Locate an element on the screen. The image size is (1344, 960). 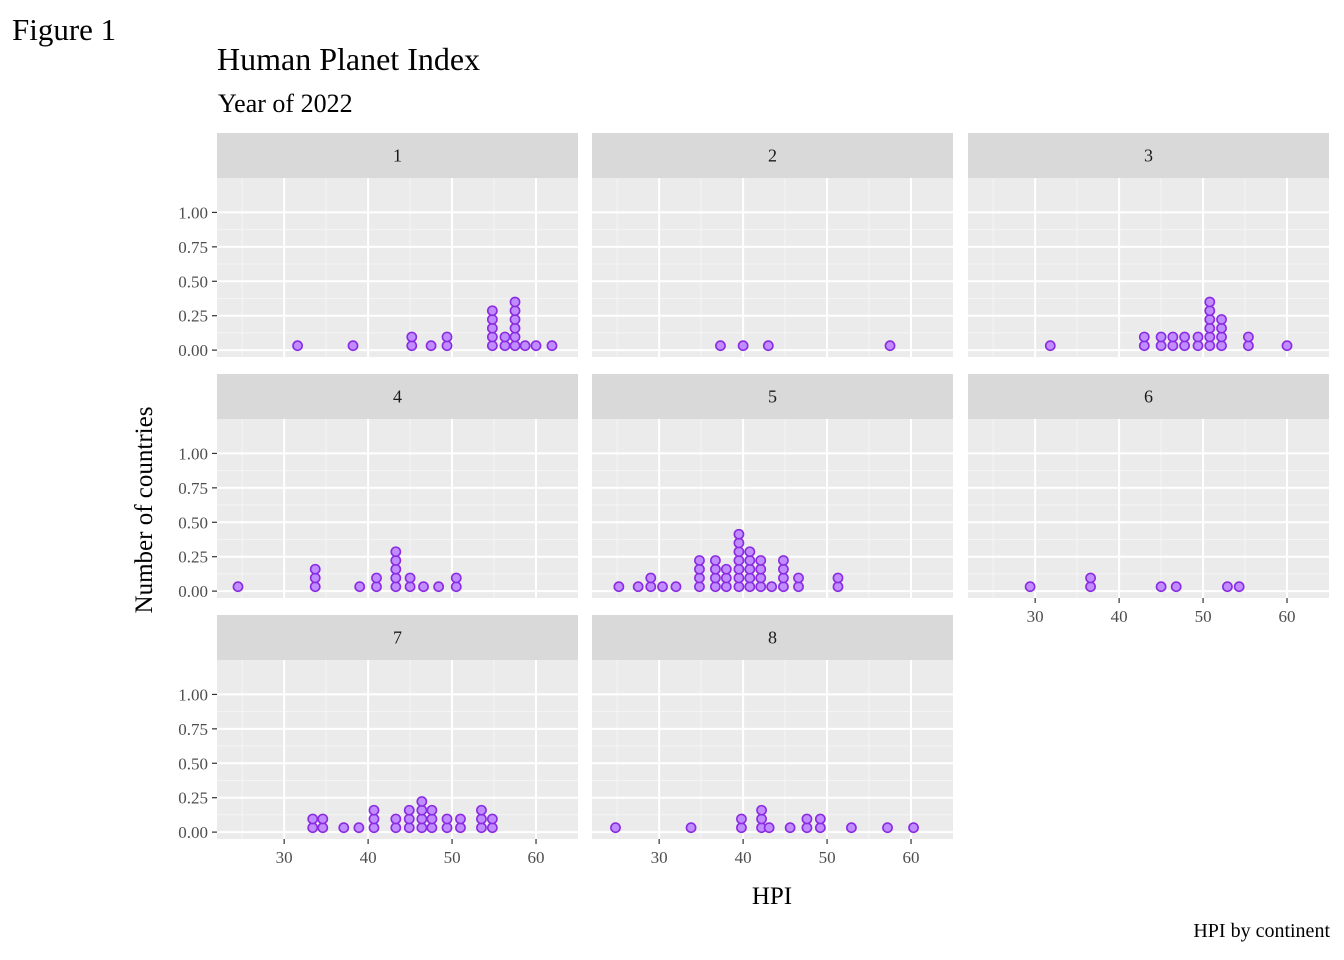
facet-strip-label: 1 is located at coordinates (397, 156).